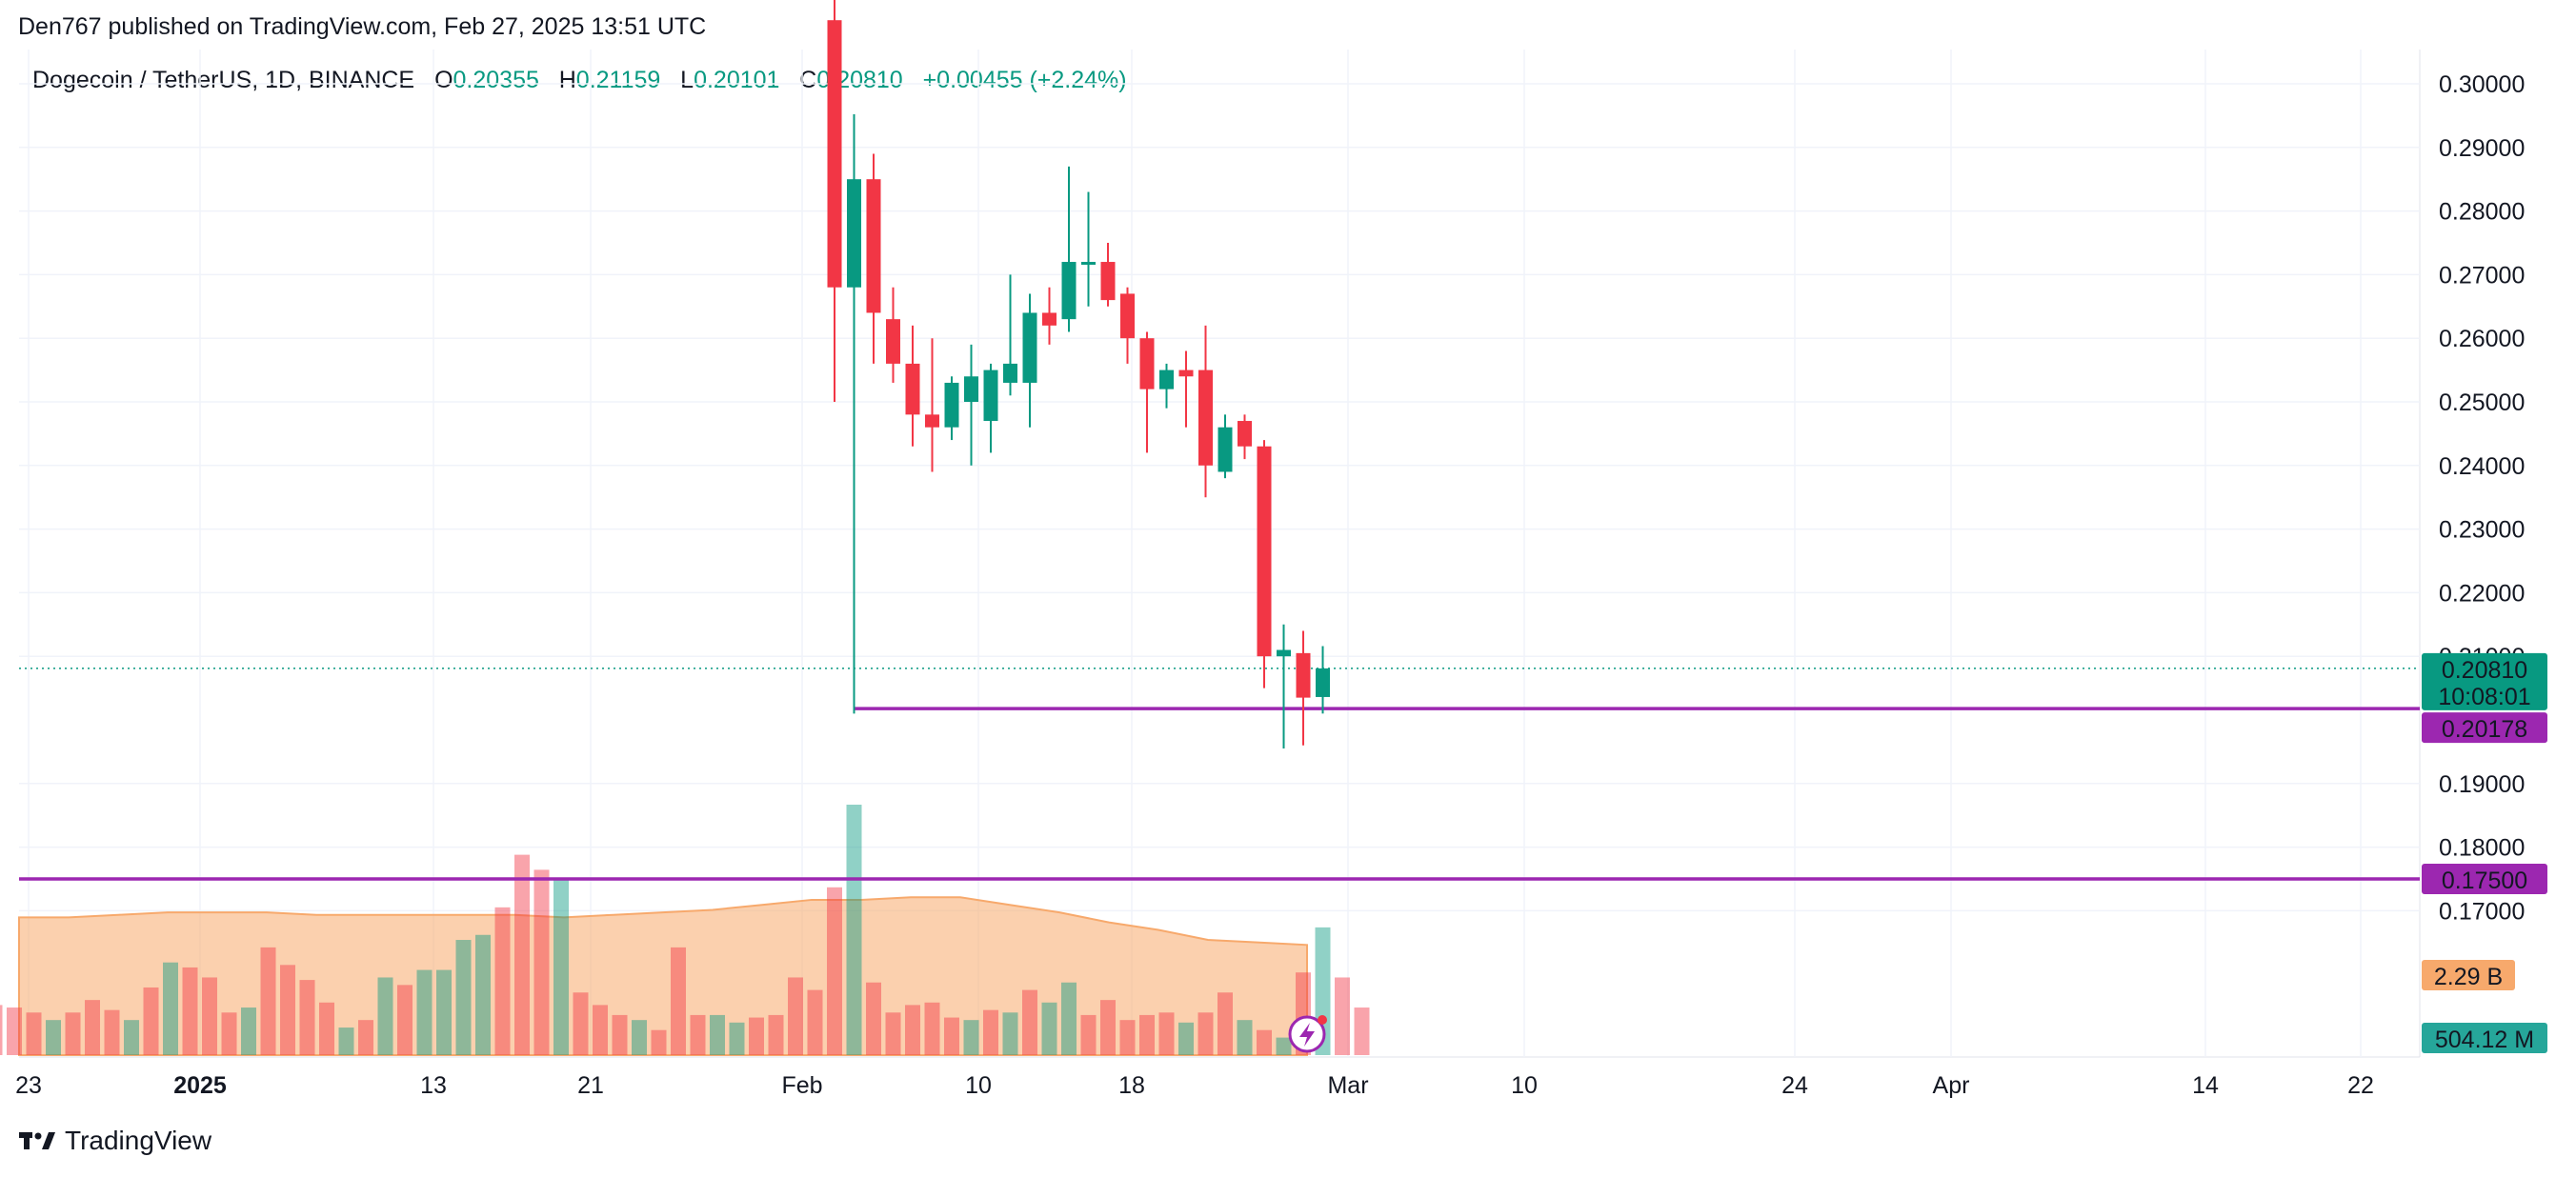 The image size is (2576, 1177). Describe the element at coordinates (590, 1085) in the screenshot. I see `x-tick-label: 21` at that location.